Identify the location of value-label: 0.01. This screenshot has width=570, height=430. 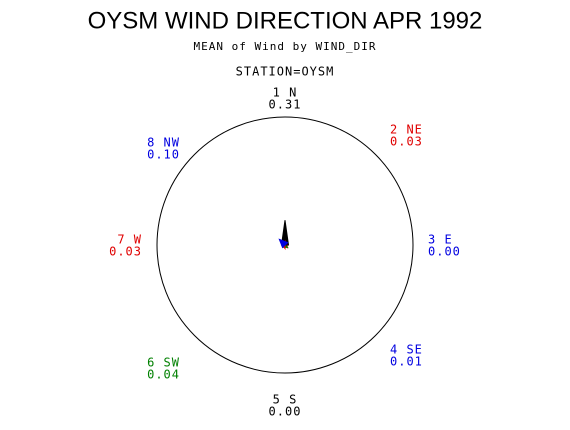
(406, 362).